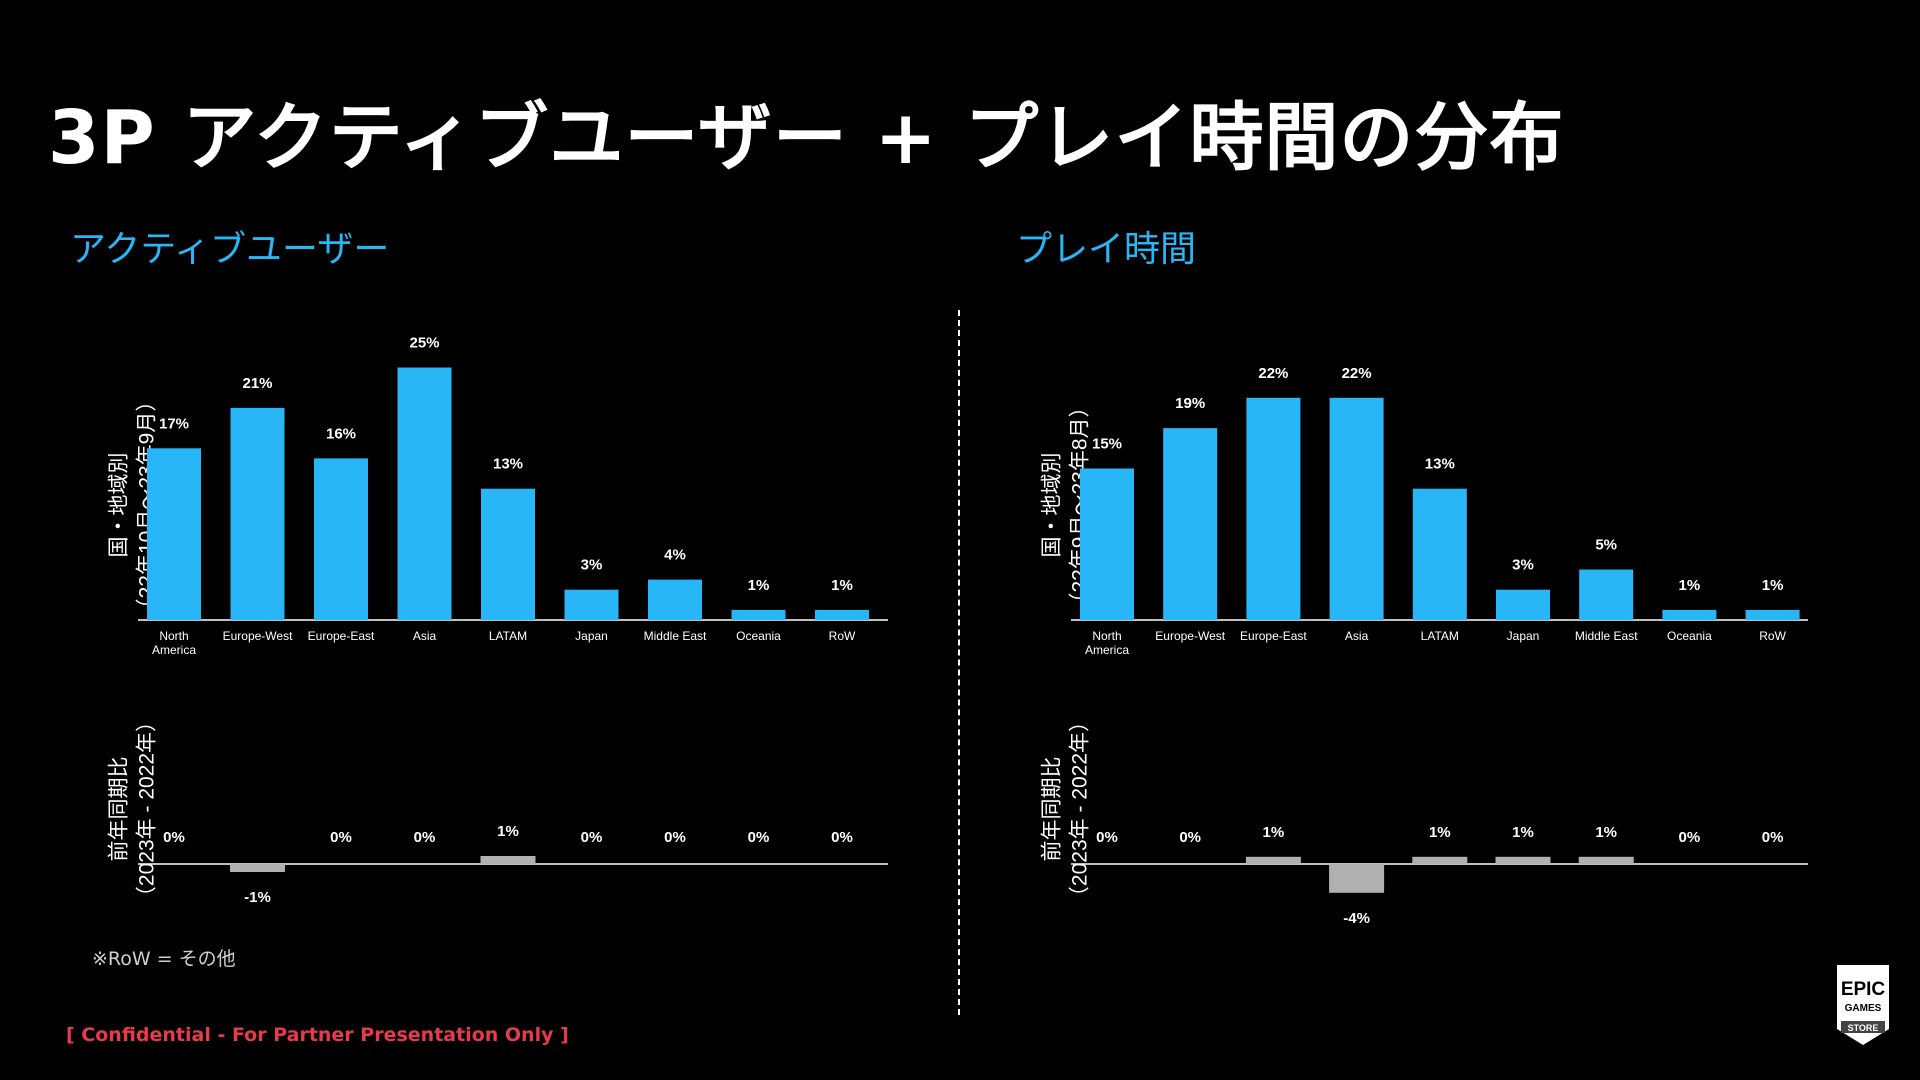 This screenshot has width=1920, height=1080. I want to click on data-label: 25%, so click(424, 343).